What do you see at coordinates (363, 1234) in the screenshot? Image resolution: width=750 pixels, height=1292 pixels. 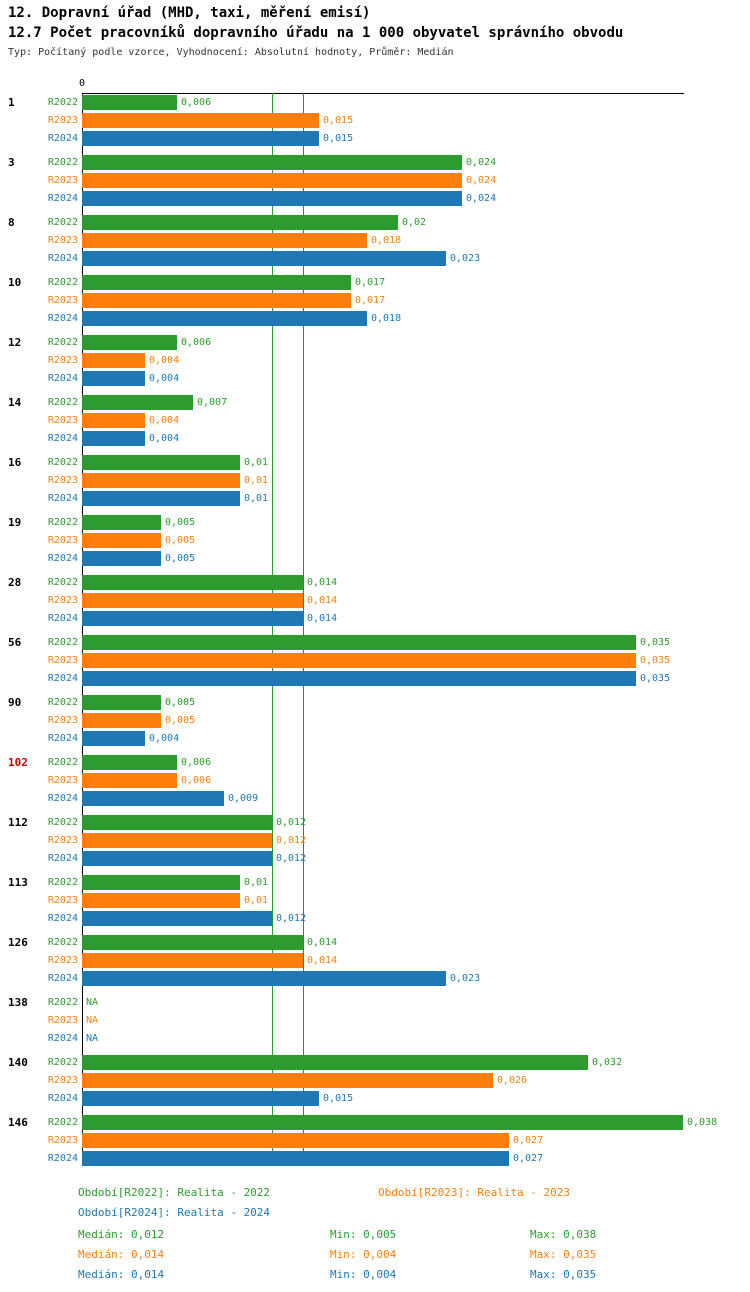 I see `stat-min-r2022: Min: 0,005` at bounding box center [363, 1234].